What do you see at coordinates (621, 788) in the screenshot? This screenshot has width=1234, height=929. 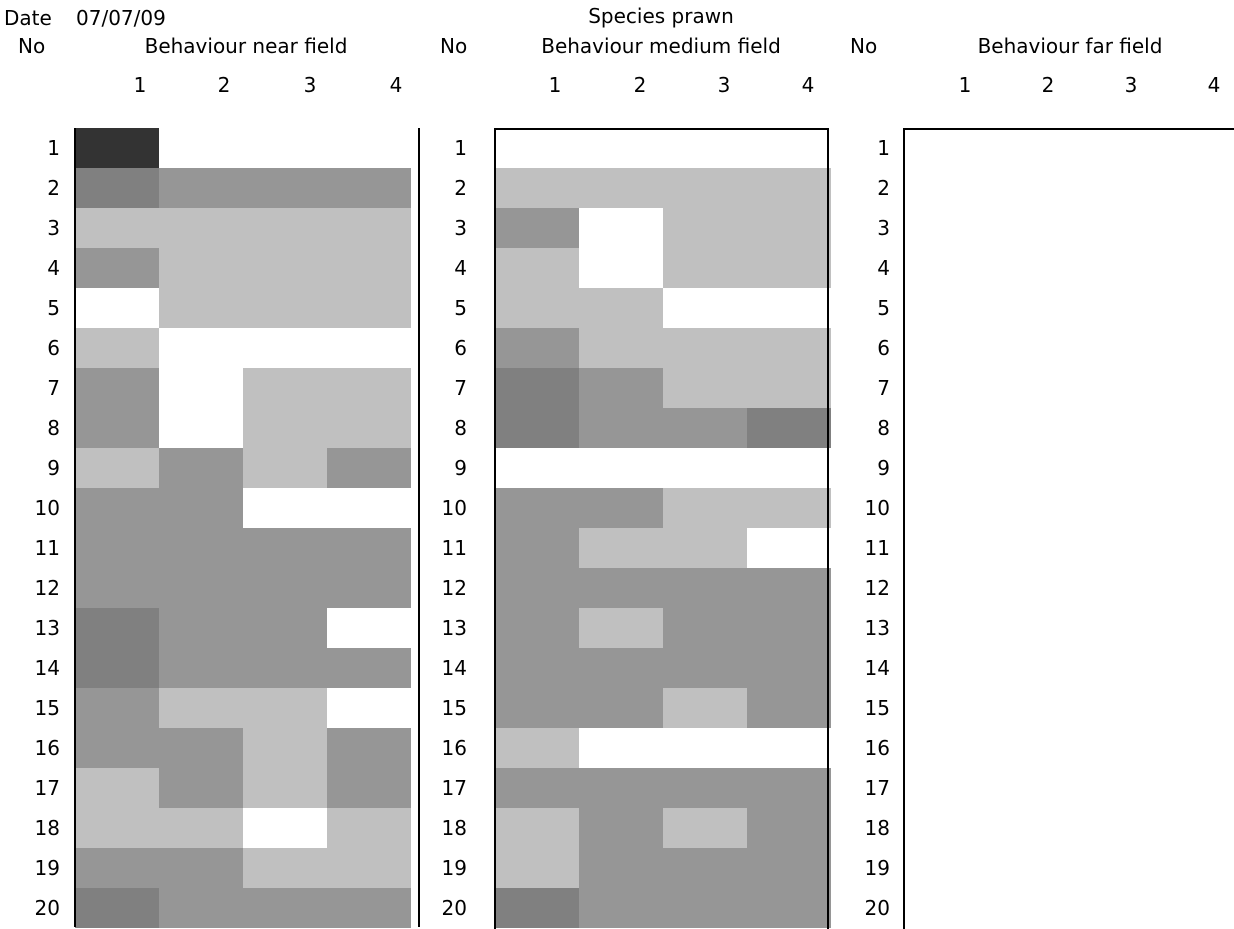 I see `cell-medium-r17-c2` at bounding box center [621, 788].